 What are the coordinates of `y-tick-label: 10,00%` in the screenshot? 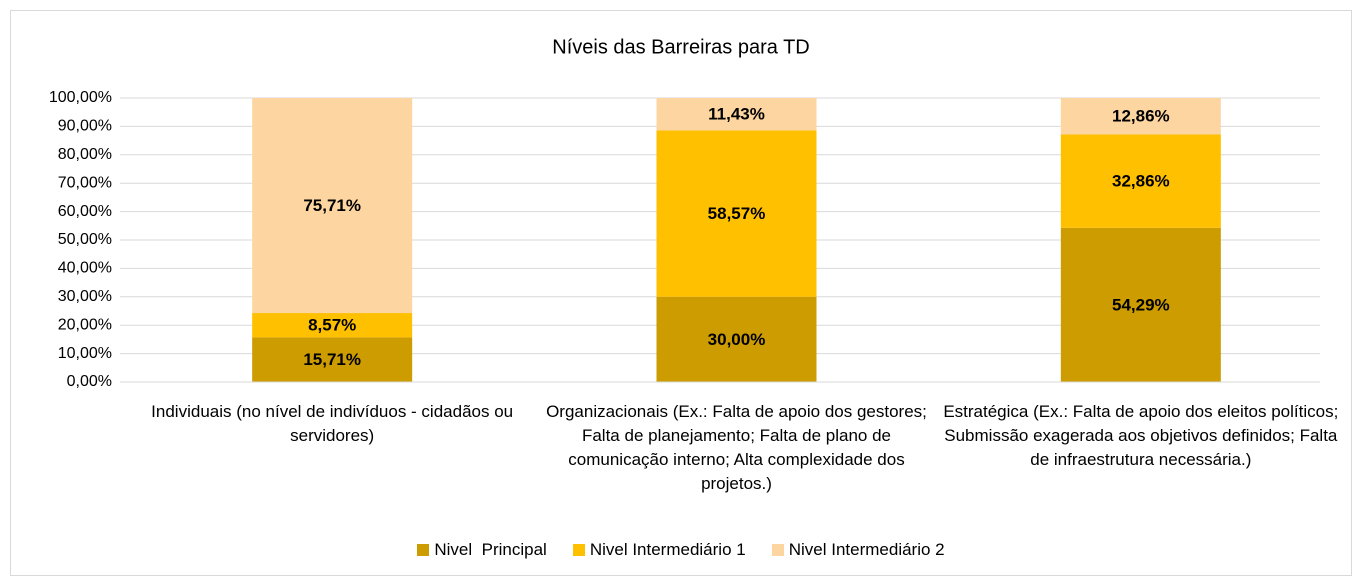 It's located at (85, 353).